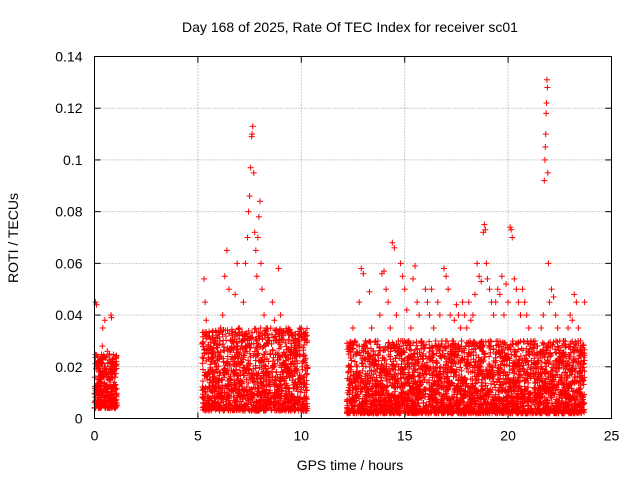 The image size is (640, 480). I want to click on y-tick-label: 0.14, so click(68, 57).